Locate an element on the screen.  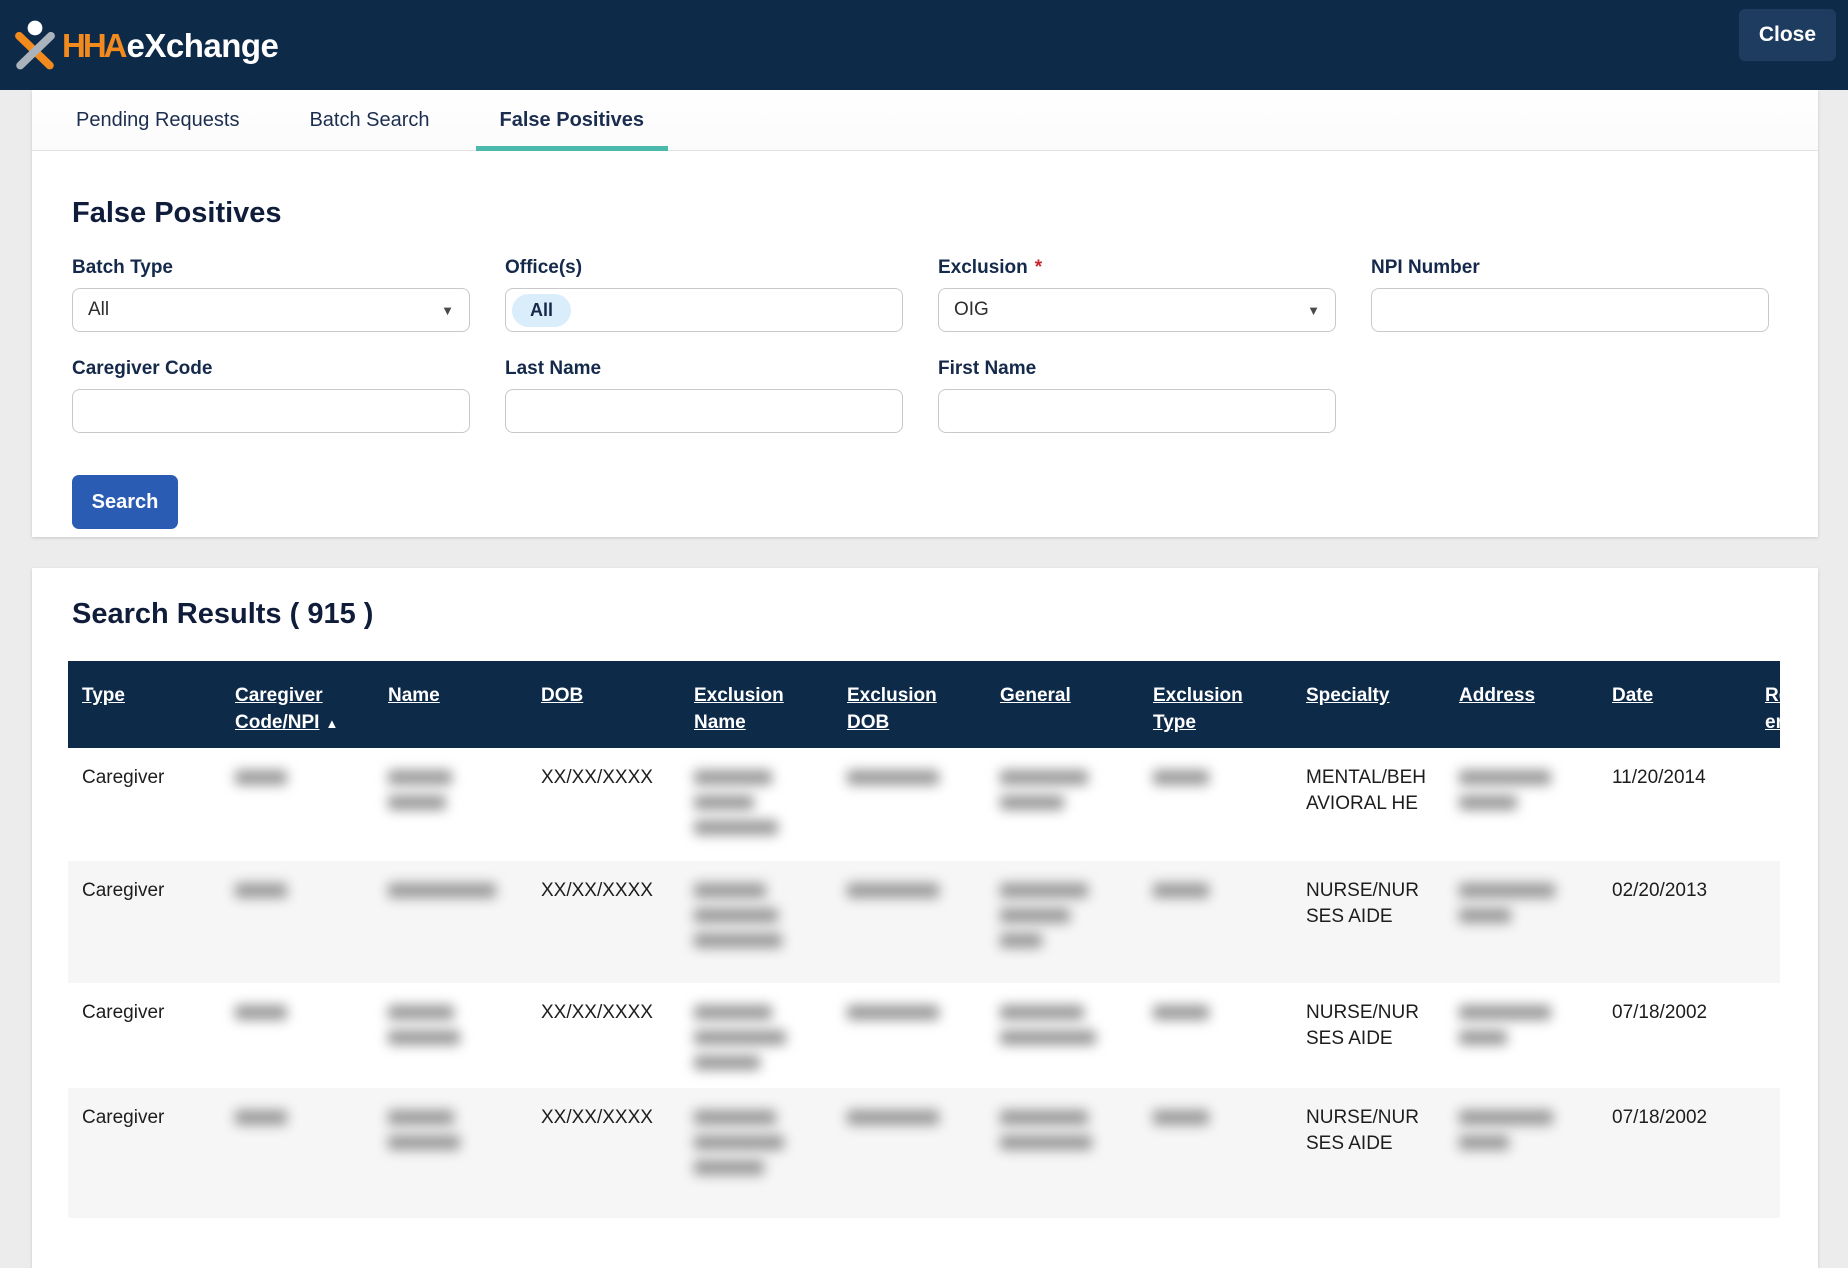
batch-type-select: All ▼ is located at coordinates (271, 310).